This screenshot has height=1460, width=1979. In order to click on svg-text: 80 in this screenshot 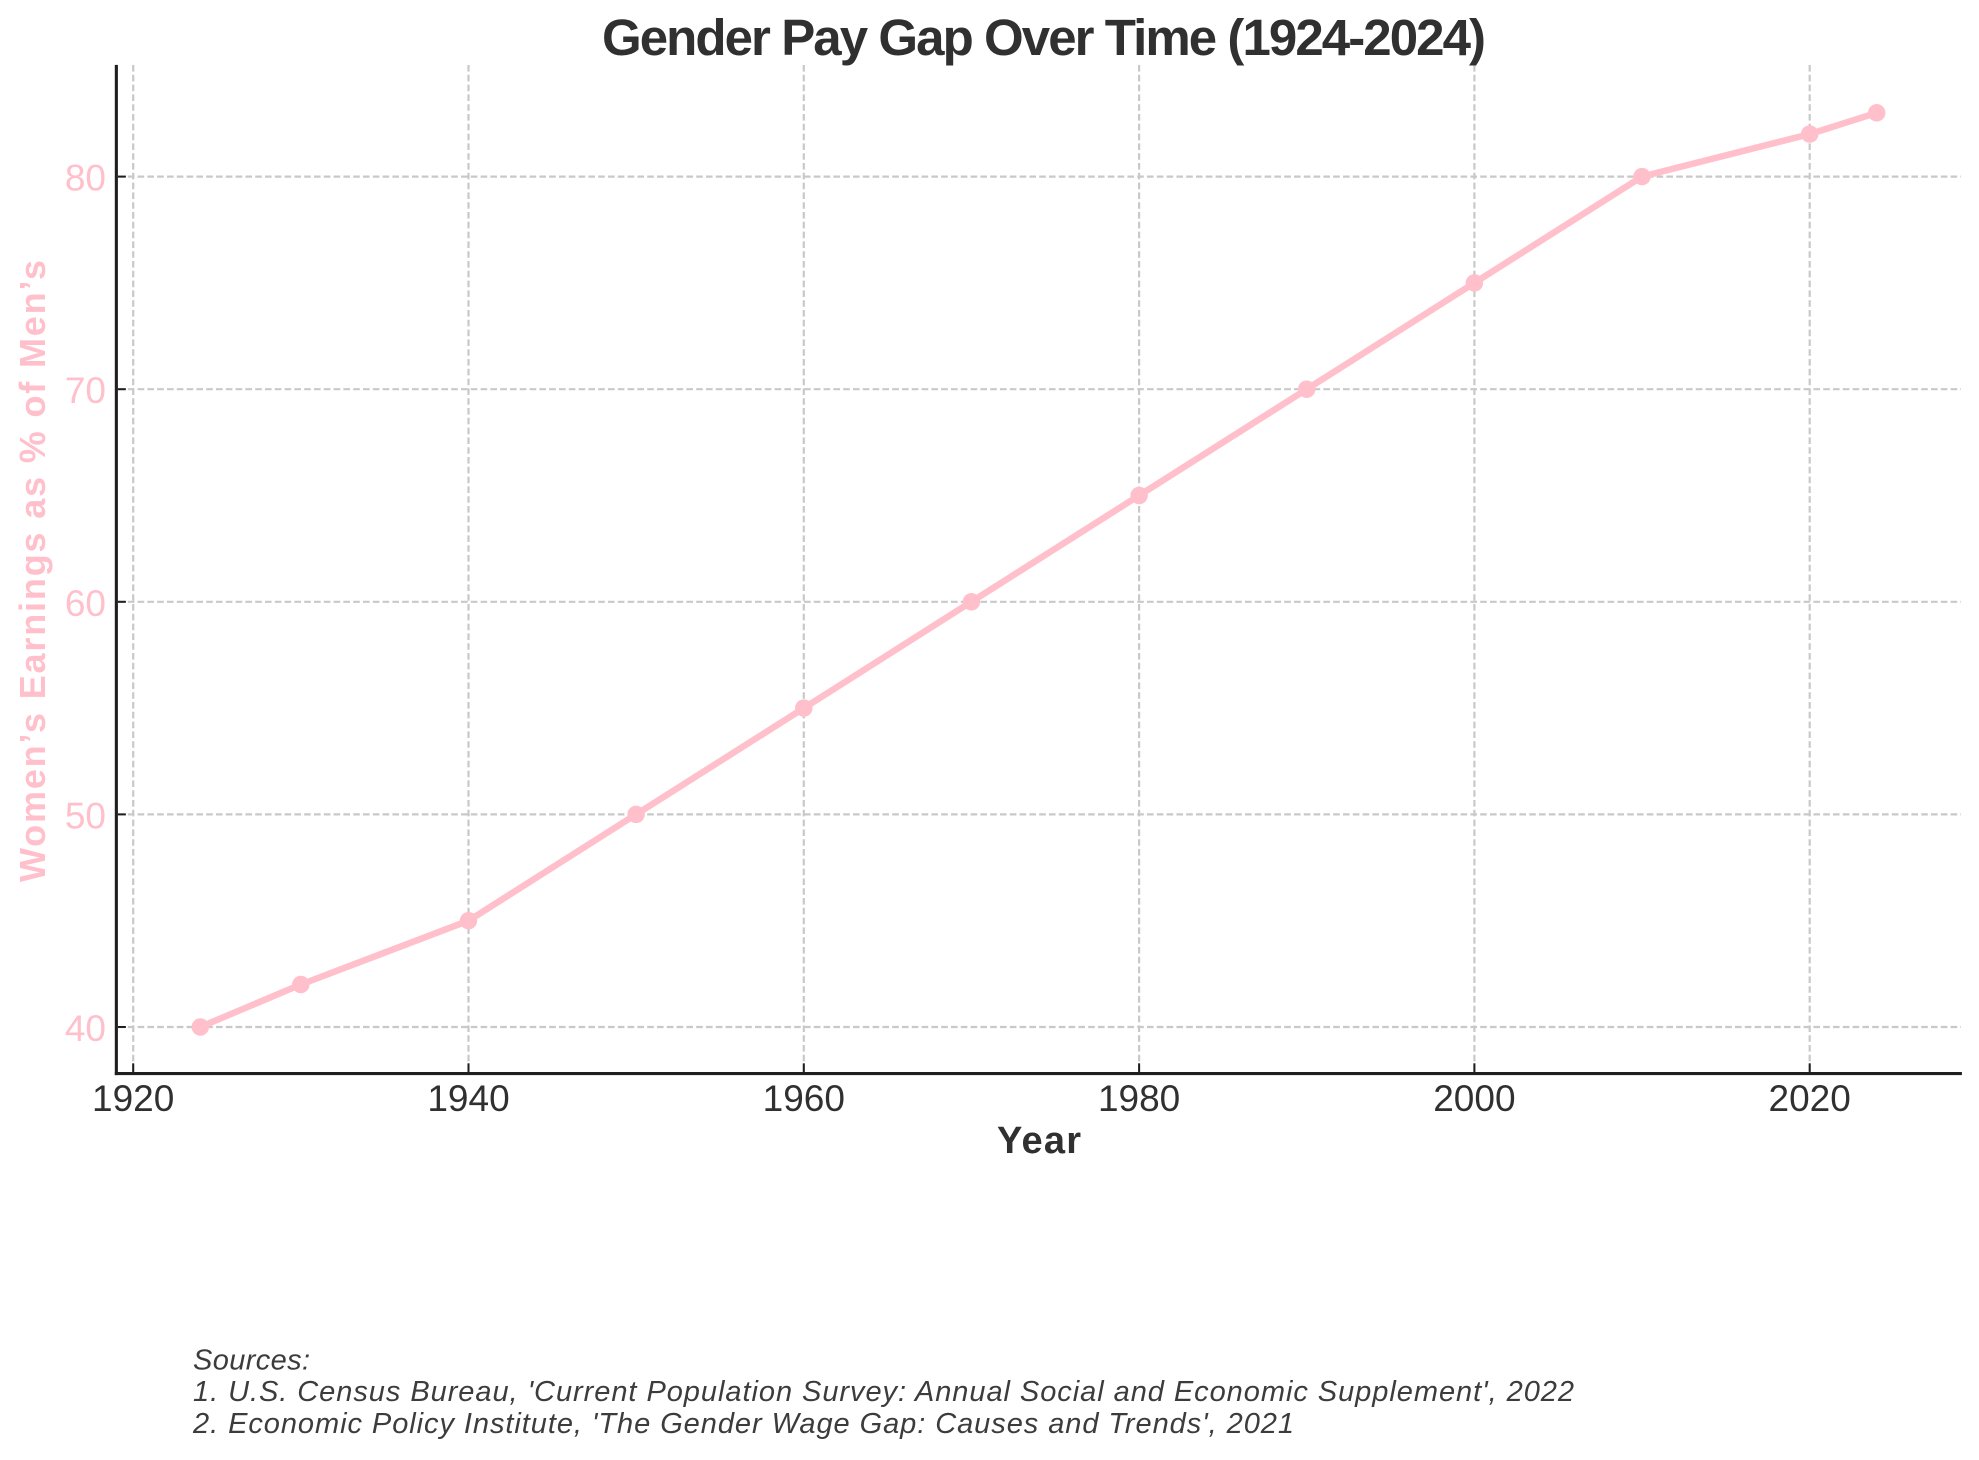, I will do `click(85, 178)`.